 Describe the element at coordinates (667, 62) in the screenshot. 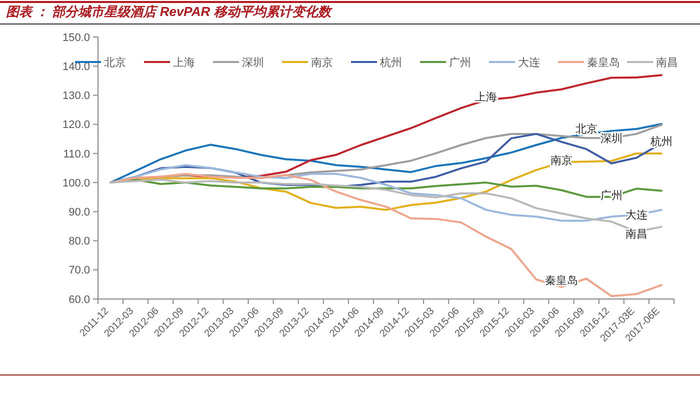

I see `legend-label: 南昌` at that location.